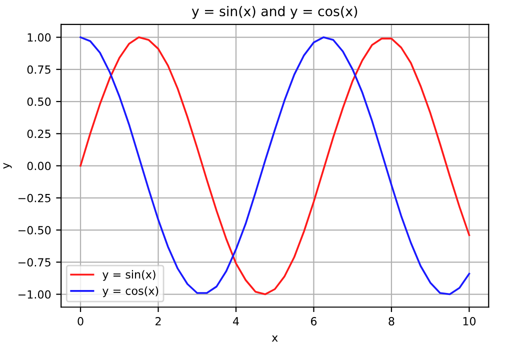  Describe the element at coordinates (469, 321) in the screenshot. I see `x-tick-label: 10` at that location.